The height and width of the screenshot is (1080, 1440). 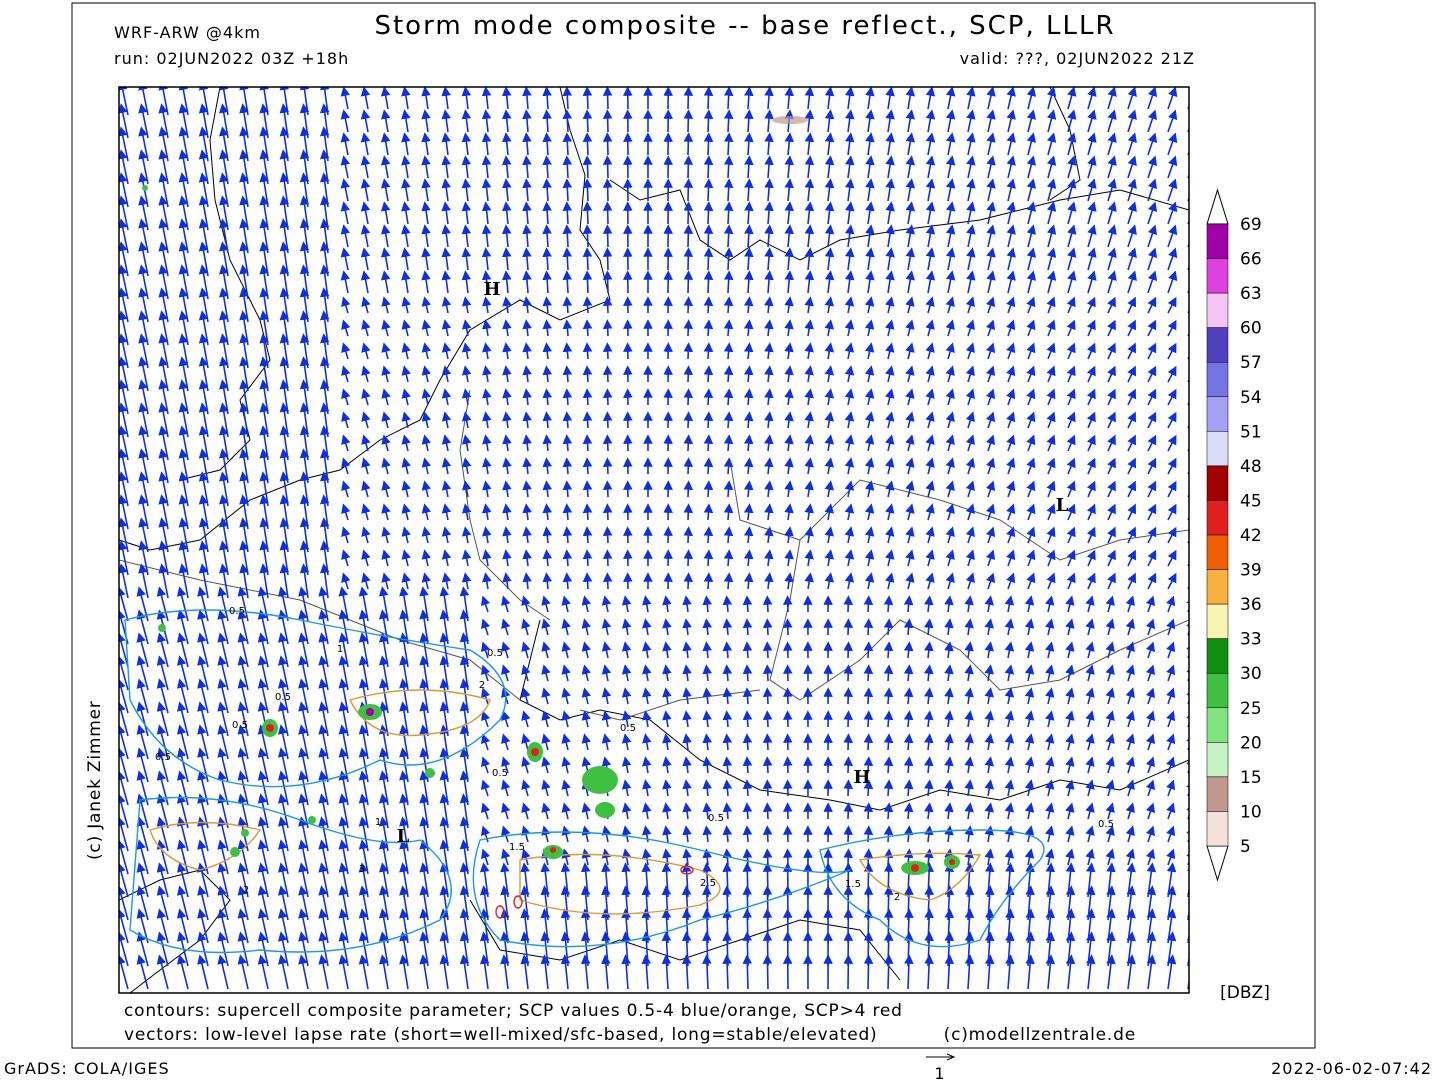 What do you see at coordinates (1245, 847) in the screenshot?
I see `colorbar-label: 5` at bounding box center [1245, 847].